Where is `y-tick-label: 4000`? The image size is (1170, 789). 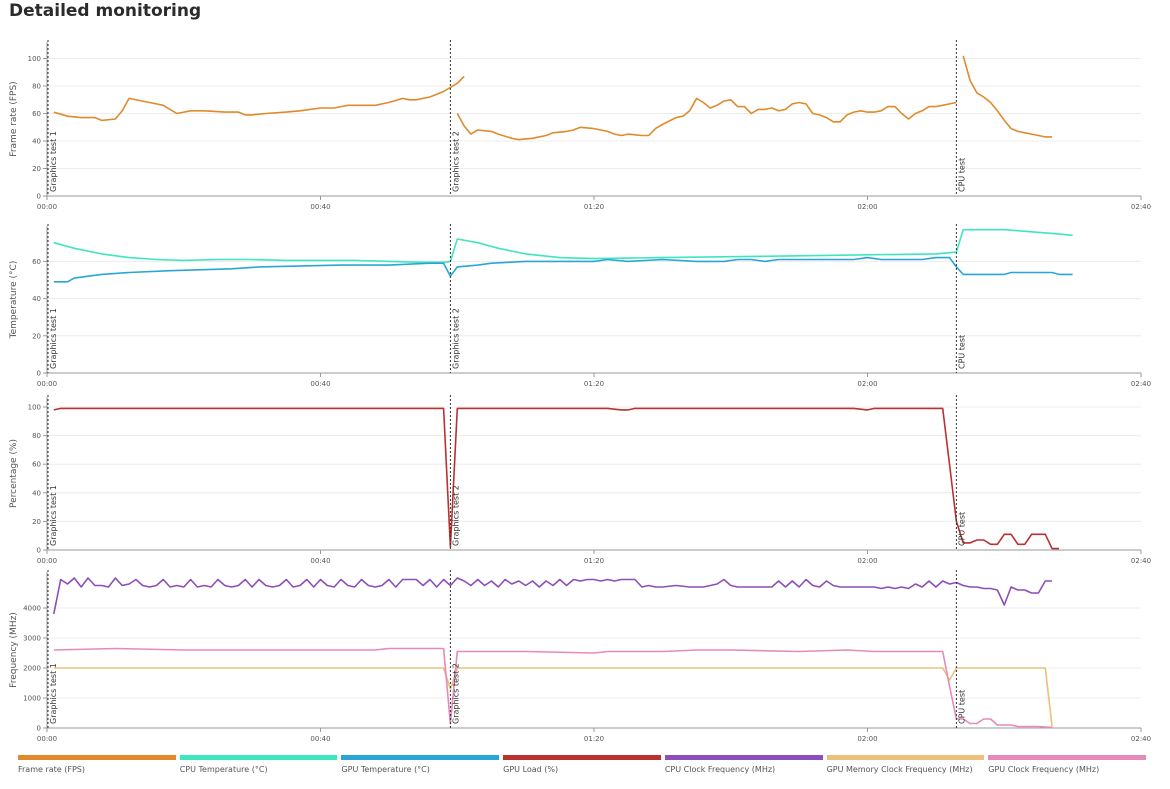
y-tick-label: 4000 is located at coordinates (32, 609).